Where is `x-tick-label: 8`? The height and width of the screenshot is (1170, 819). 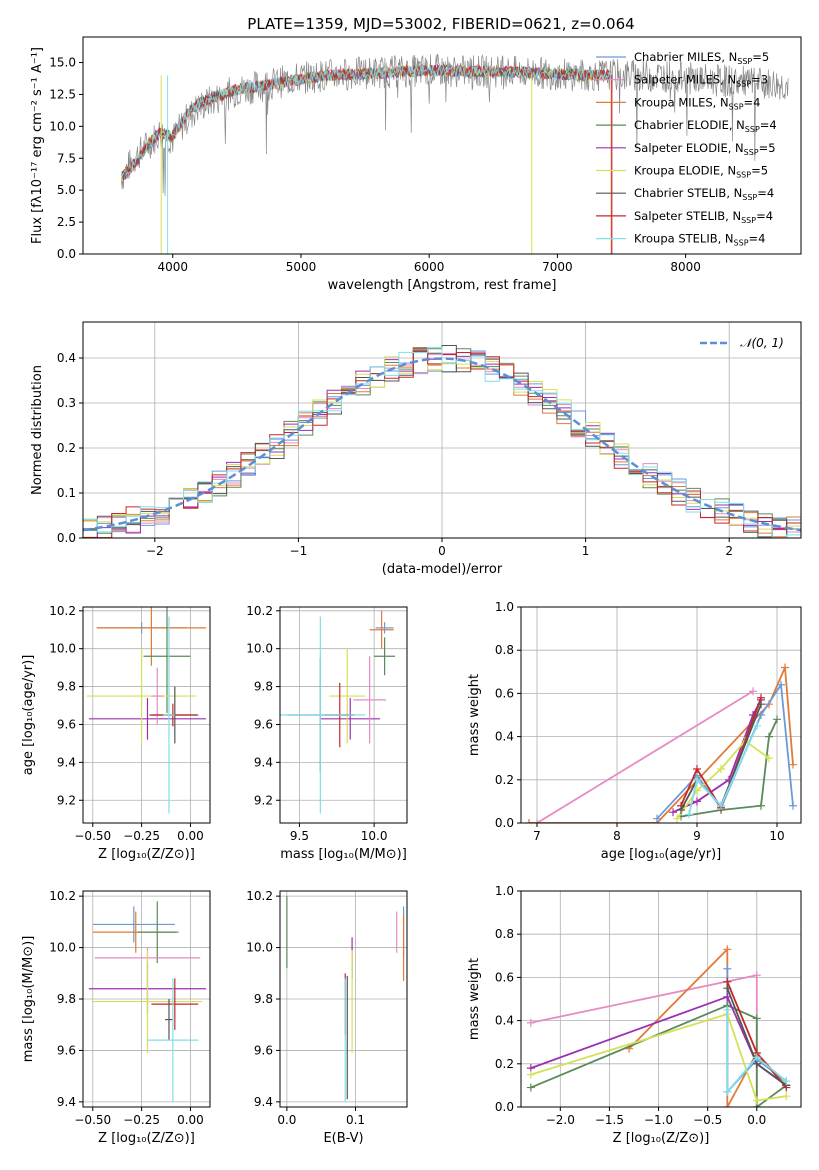
x-tick-label: 8 is located at coordinates (617, 836).